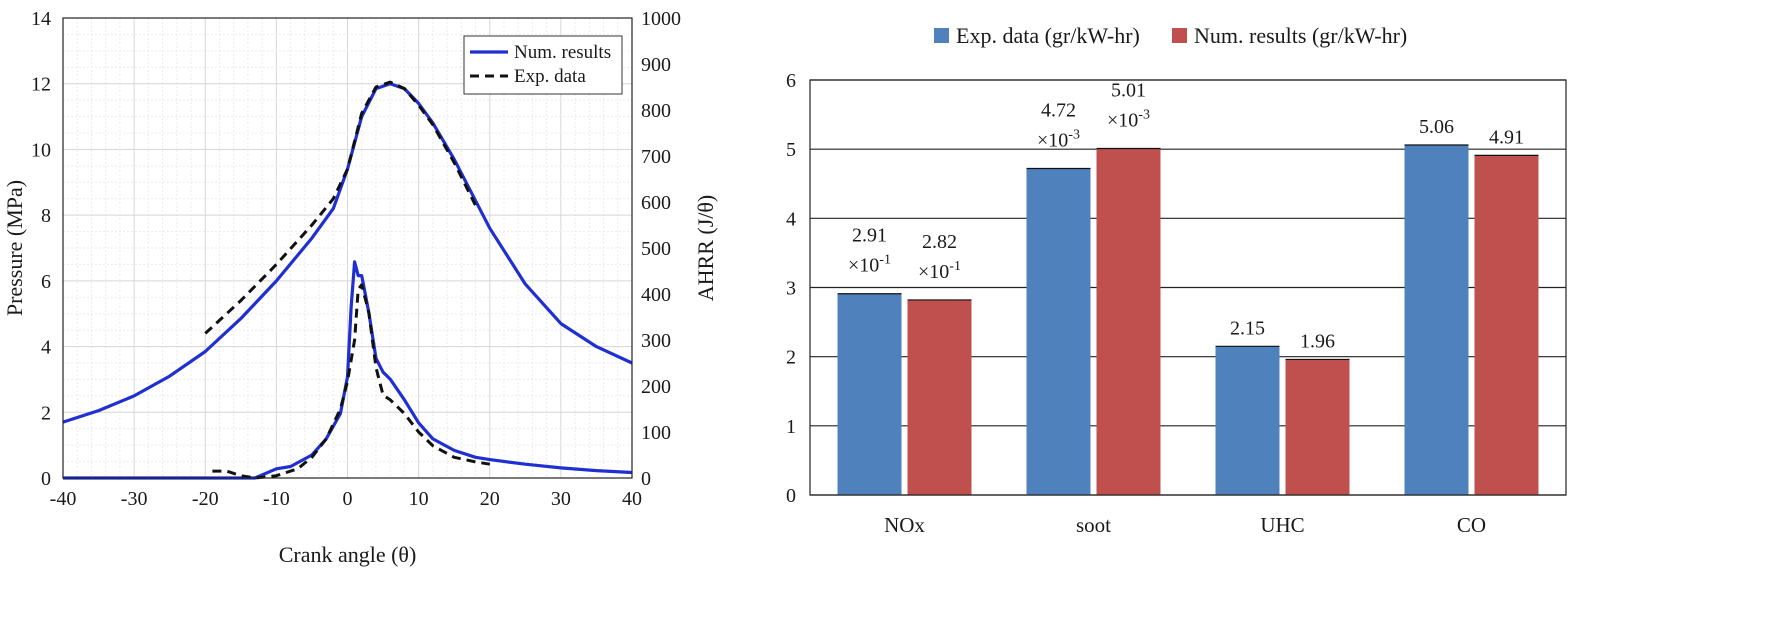 This screenshot has width=1777, height=622. What do you see at coordinates (1058, 332) in the screenshot?
I see `exp-data-bar-soot` at bounding box center [1058, 332].